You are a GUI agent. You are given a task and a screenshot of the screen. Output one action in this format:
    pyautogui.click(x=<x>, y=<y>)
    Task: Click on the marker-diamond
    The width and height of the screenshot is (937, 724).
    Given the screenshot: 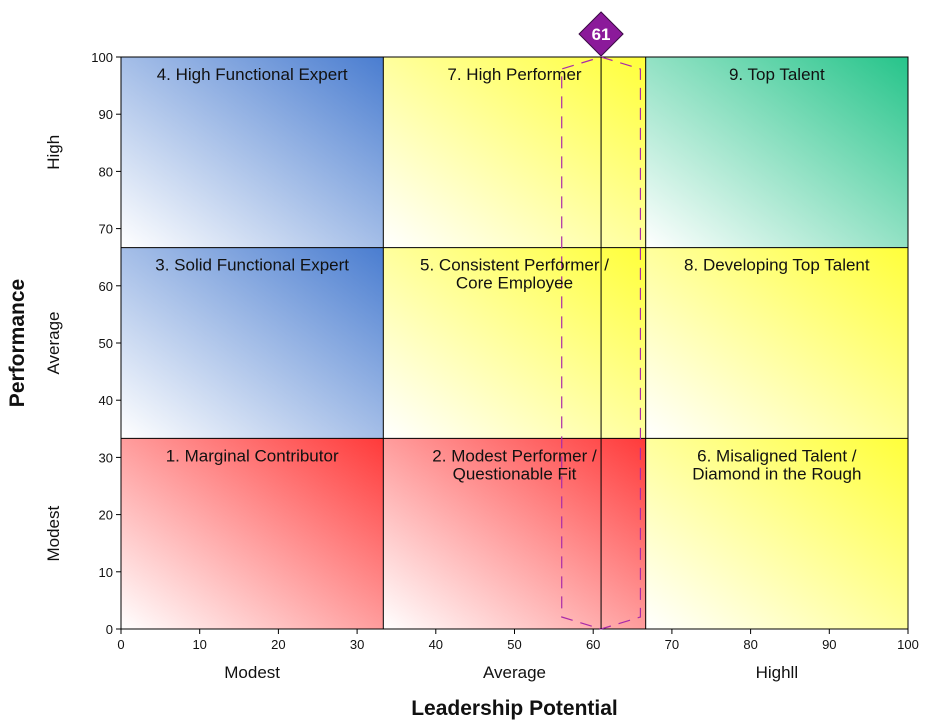 What is the action you would take?
    pyautogui.click(x=601, y=34)
    